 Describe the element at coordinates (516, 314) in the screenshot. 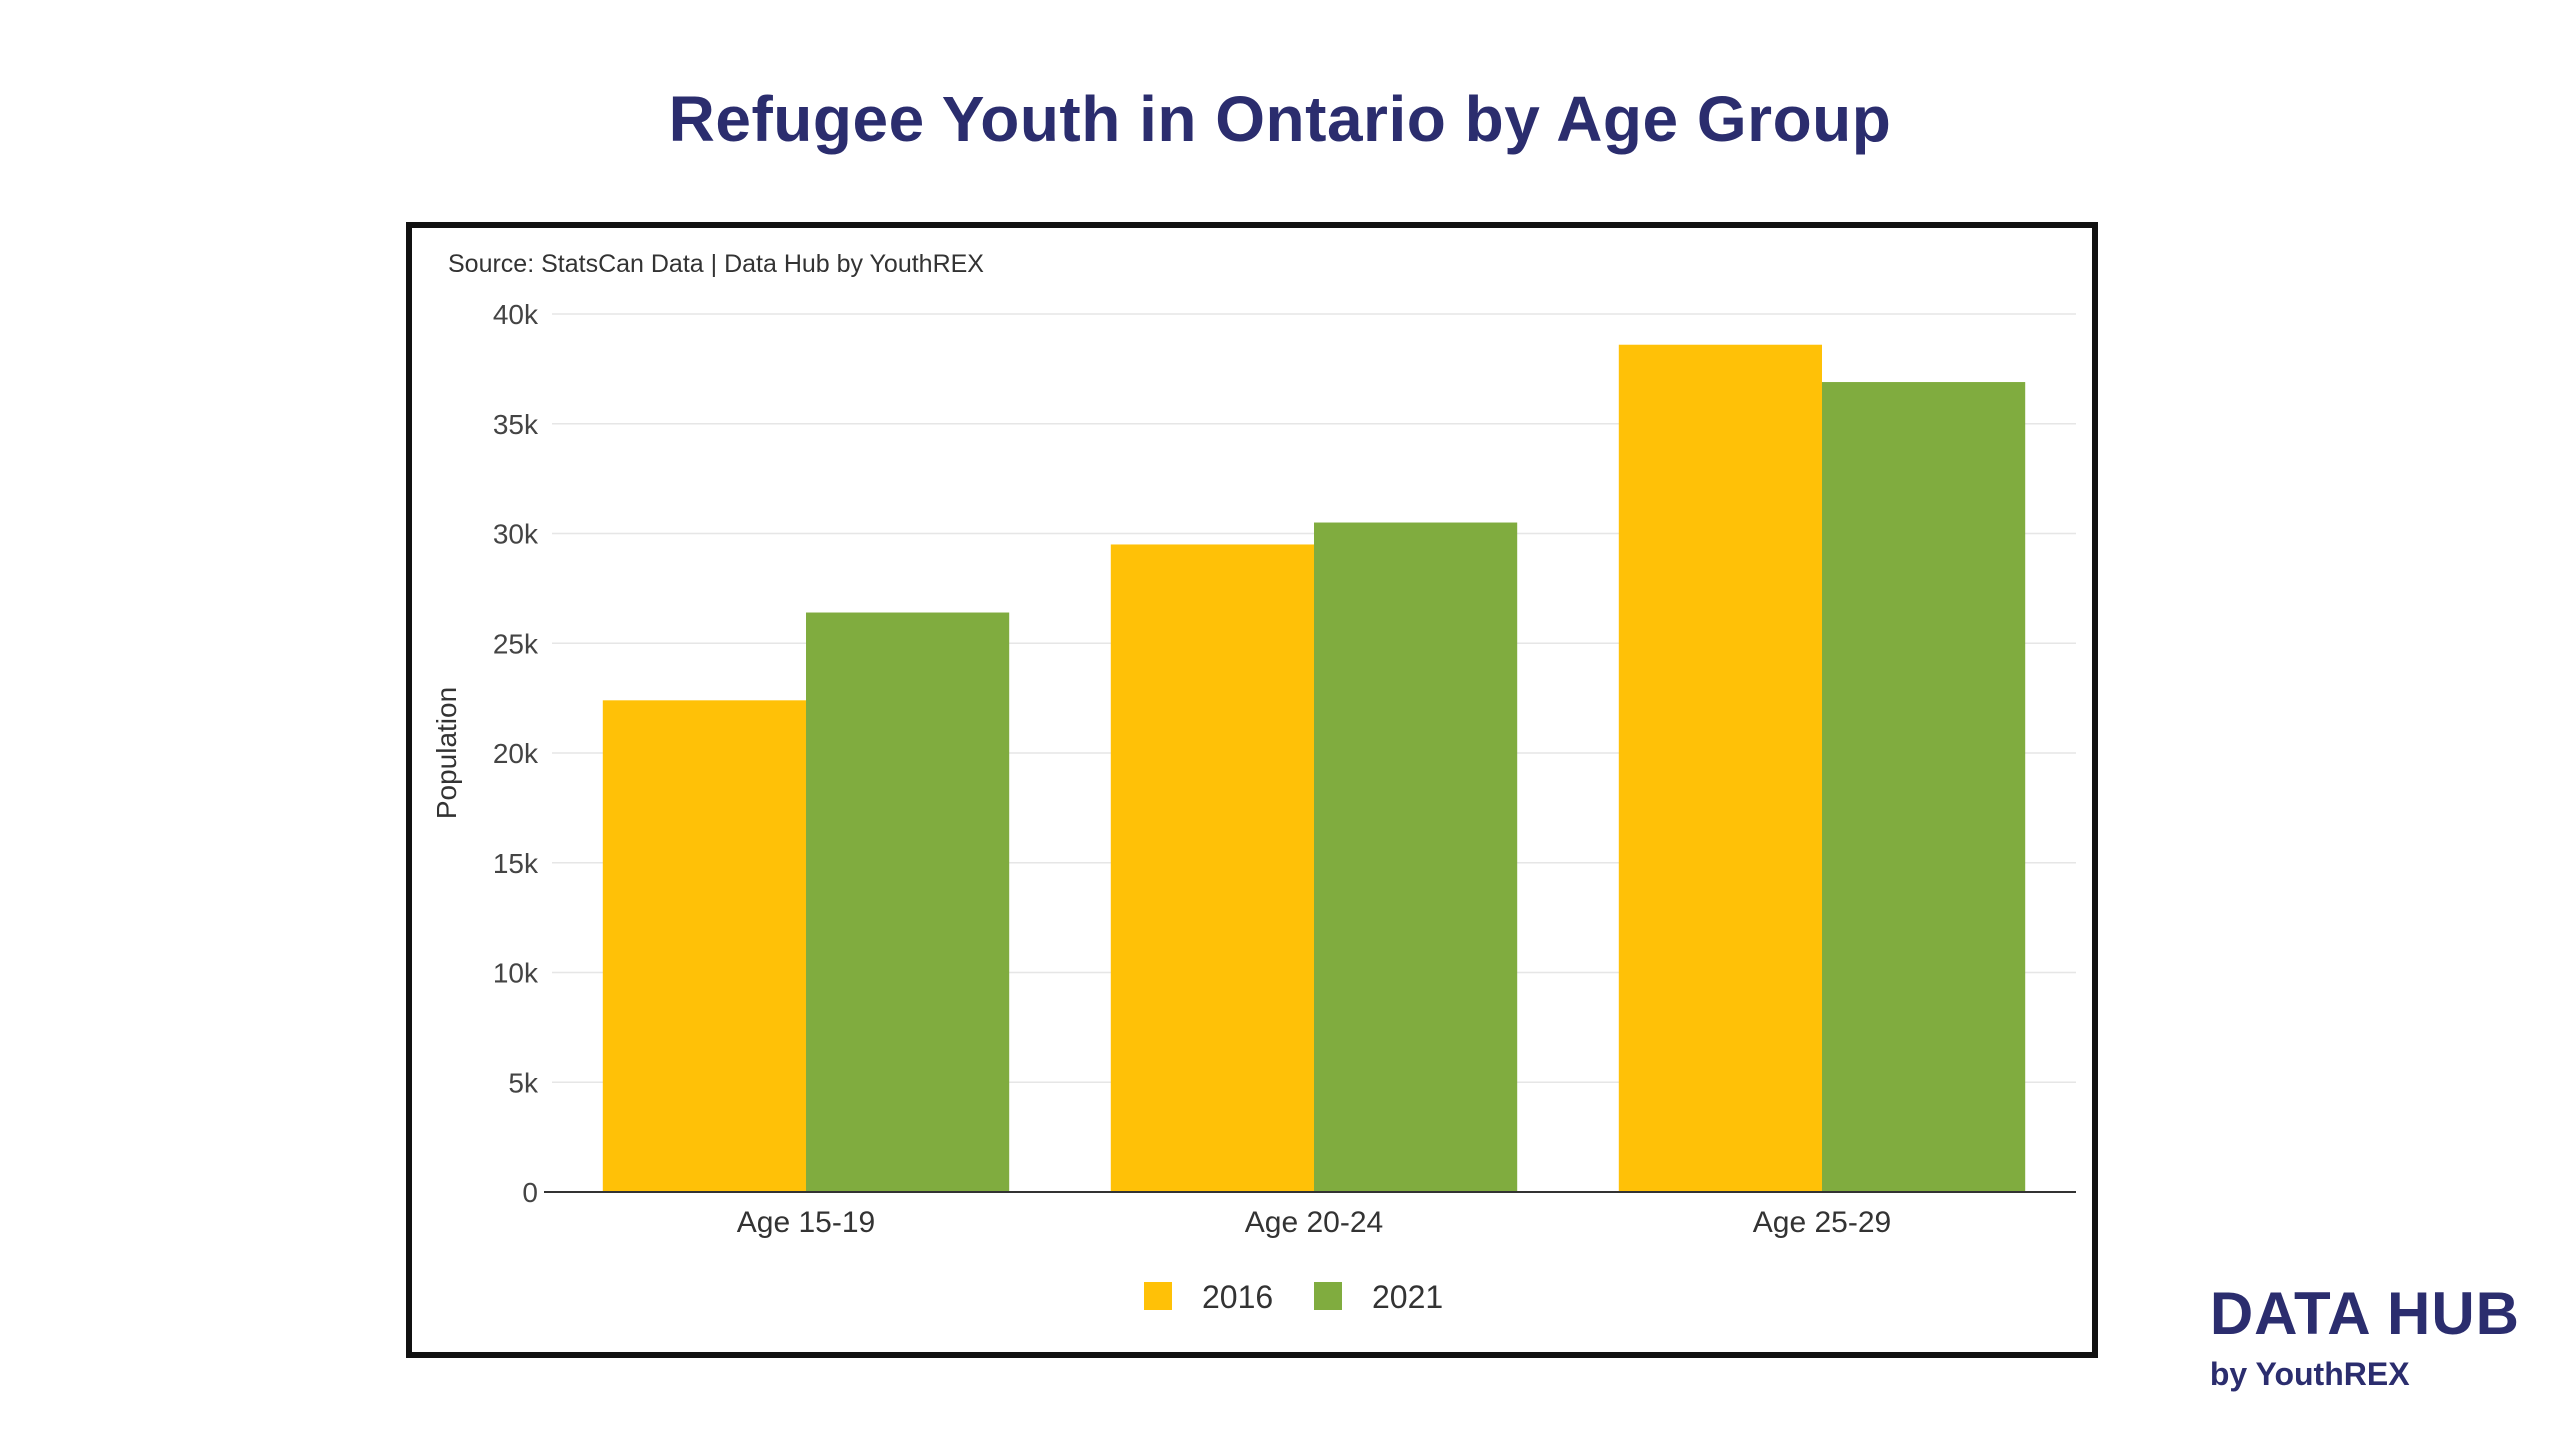

I see `y-tick-label: 40k` at that location.